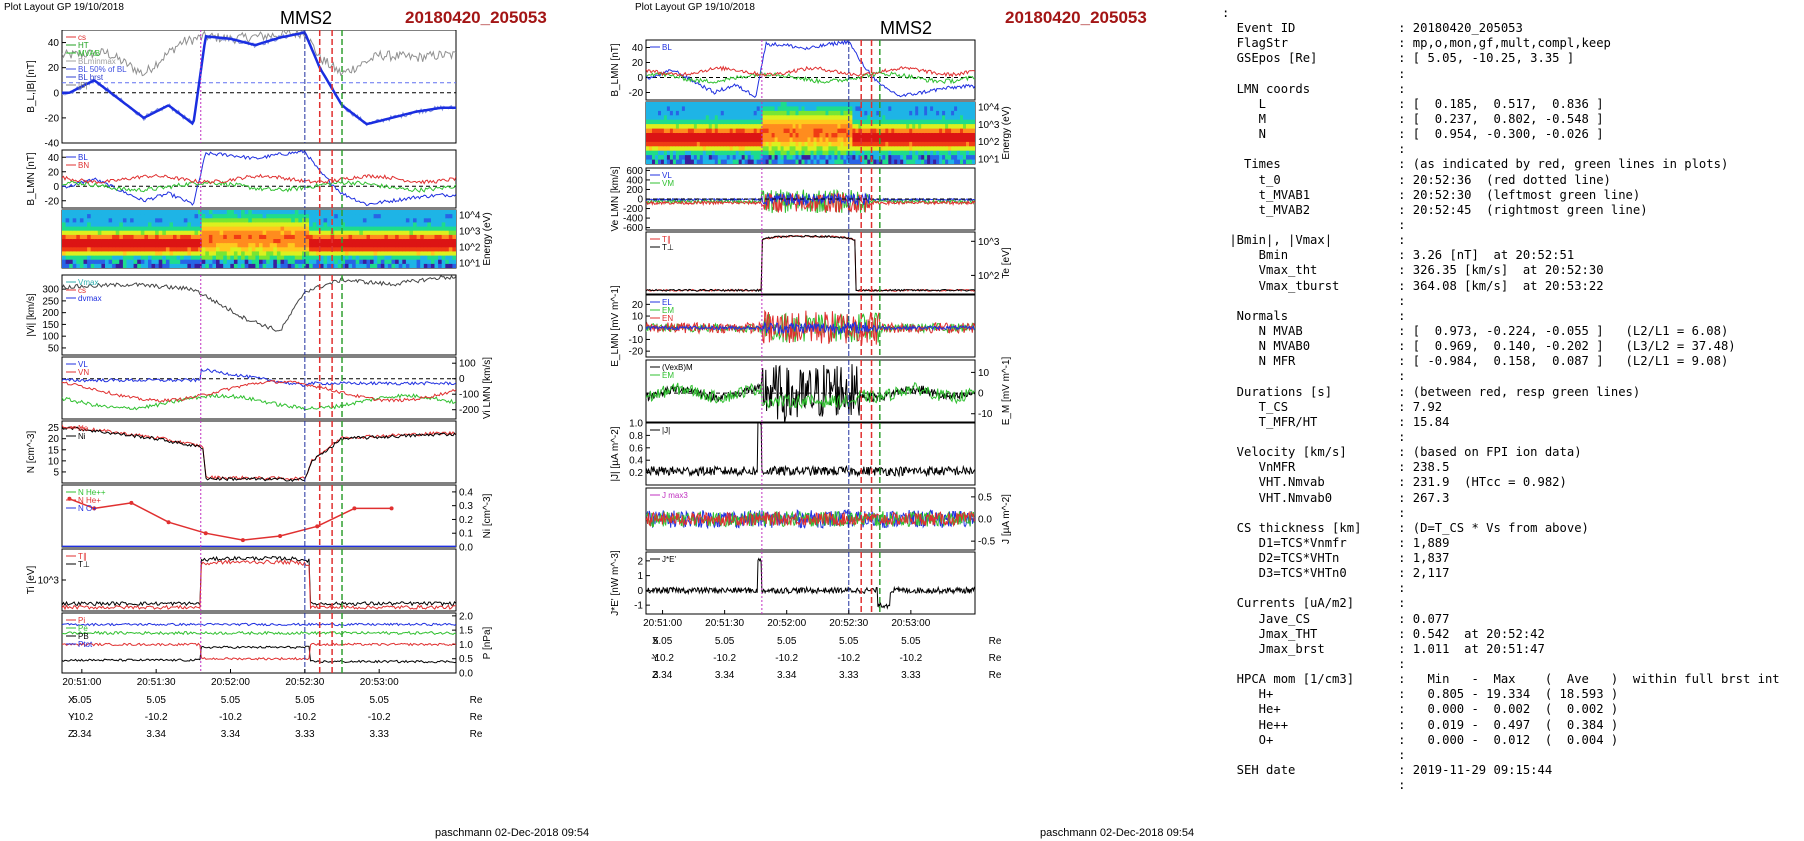  What do you see at coordinates (92, 492) in the screenshot?
I see `legend-label: N He++` at bounding box center [92, 492].